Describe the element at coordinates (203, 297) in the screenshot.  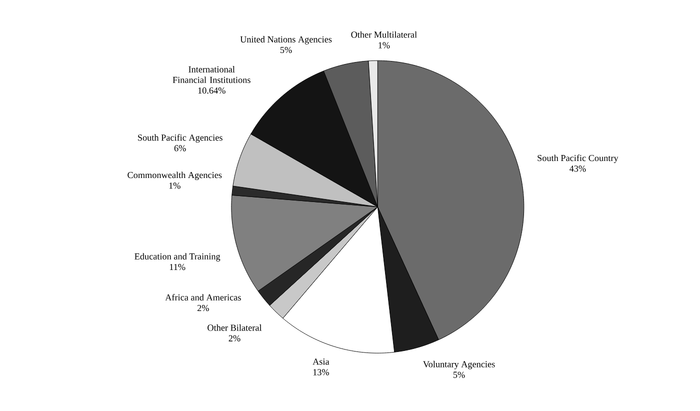
I see `slice-label: Africa and Americas` at that location.